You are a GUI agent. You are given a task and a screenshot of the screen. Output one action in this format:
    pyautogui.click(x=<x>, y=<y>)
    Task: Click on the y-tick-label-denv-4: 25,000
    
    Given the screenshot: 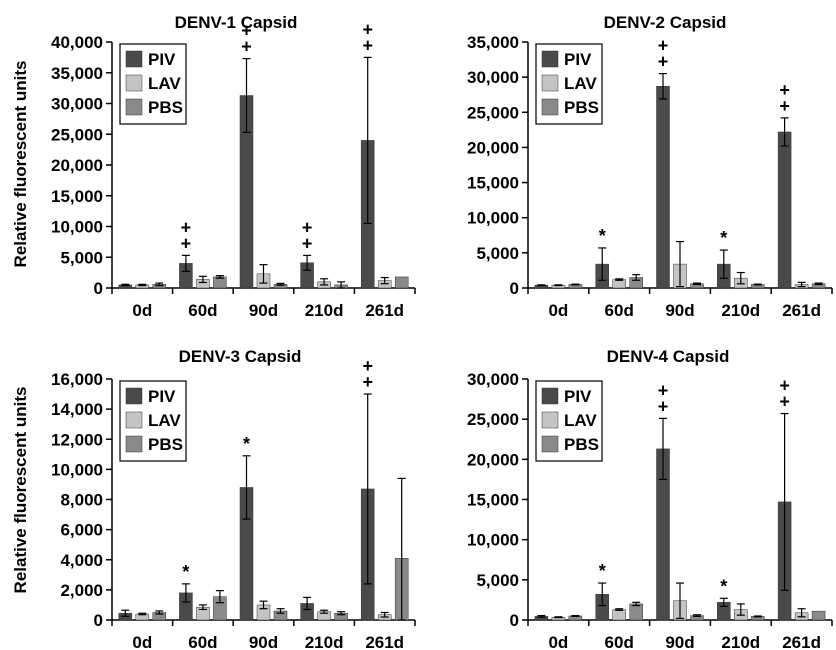 What is the action you would take?
    pyautogui.click(x=493, y=419)
    